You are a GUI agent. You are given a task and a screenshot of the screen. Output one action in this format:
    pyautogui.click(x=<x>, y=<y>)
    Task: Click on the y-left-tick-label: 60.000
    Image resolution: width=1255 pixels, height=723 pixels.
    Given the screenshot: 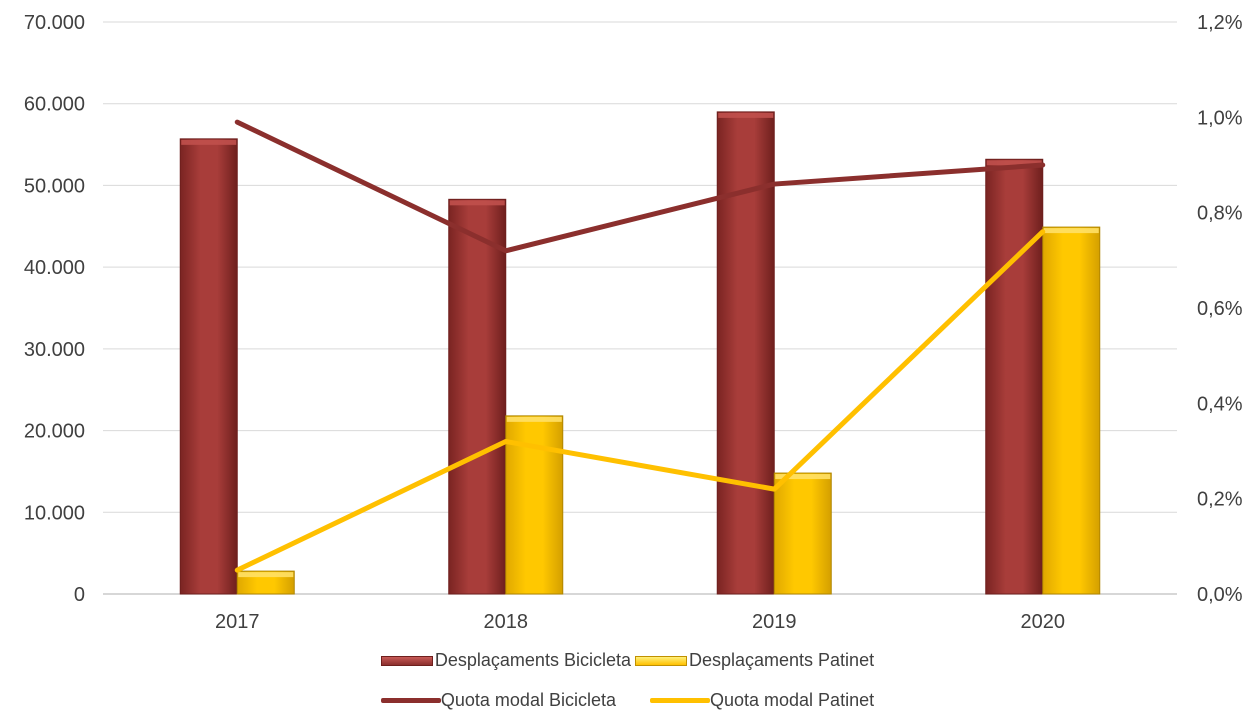 What is the action you would take?
    pyautogui.click(x=54, y=105)
    